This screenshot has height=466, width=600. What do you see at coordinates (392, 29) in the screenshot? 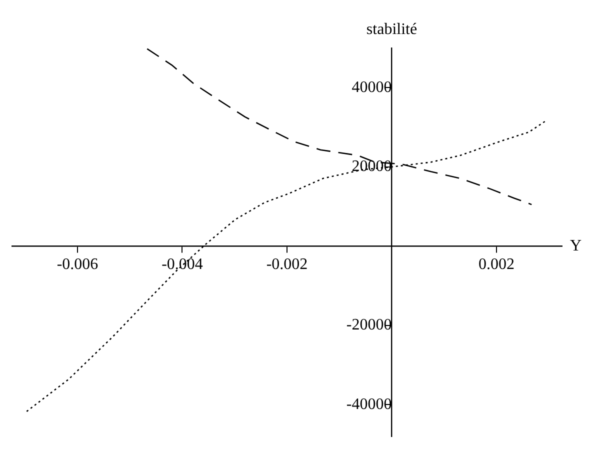
I see `y-axis-title: stabilité` at bounding box center [392, 29].